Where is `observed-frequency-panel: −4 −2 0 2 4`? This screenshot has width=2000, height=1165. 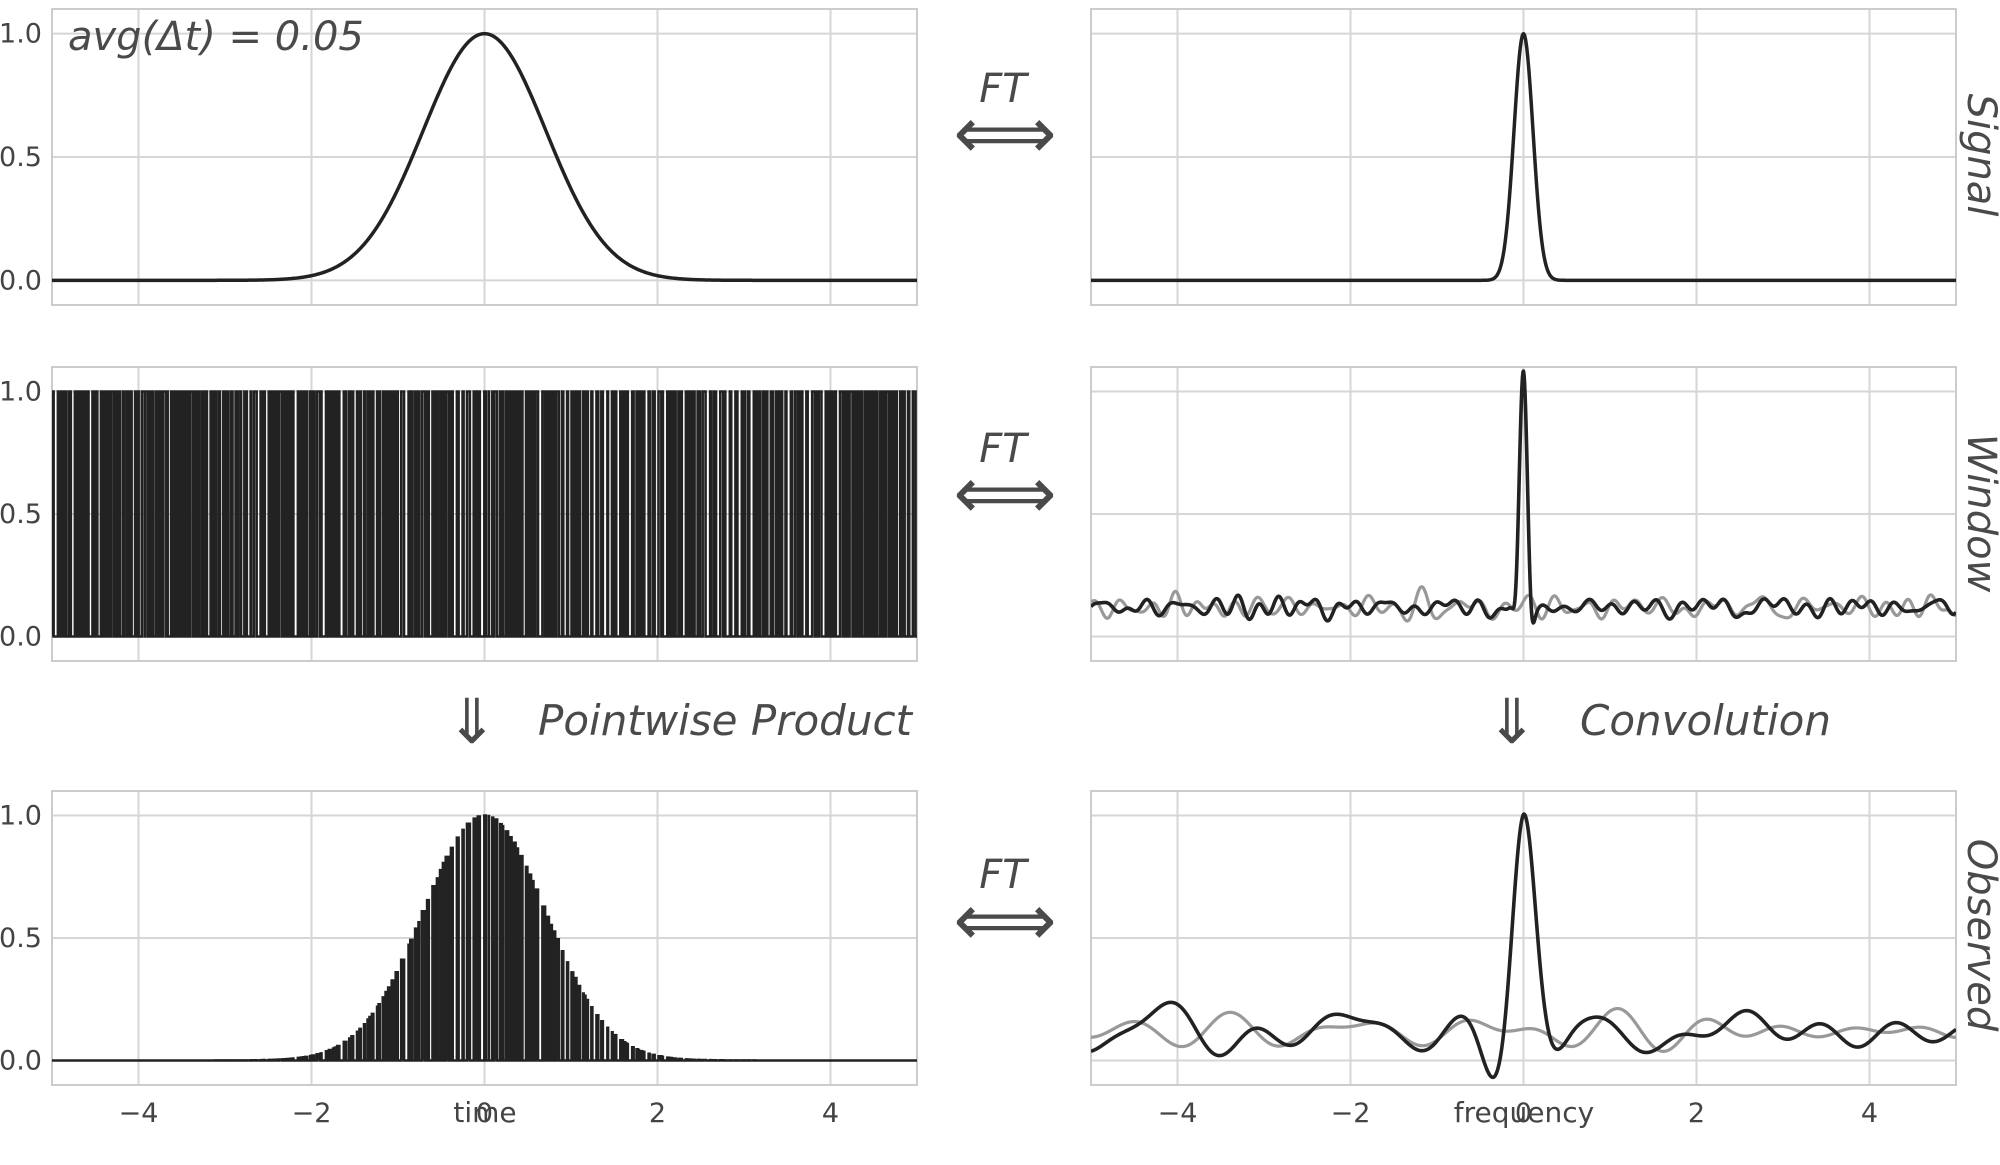 observed-frequency-panel: −4 −2 0 2 4 is located at coordinates (1523, 959).